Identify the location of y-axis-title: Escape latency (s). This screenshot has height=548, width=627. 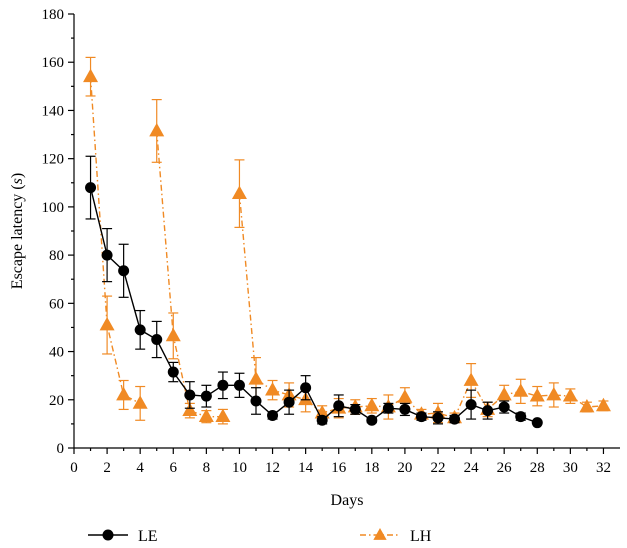
(17, 231).